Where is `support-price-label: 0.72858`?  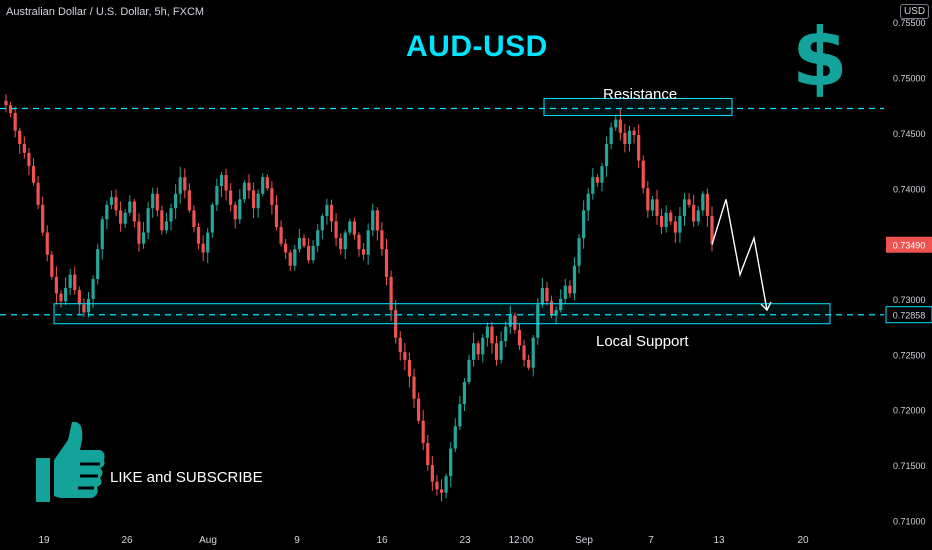
support-price-label: 0.72858 is located at coordinates (909, 316).